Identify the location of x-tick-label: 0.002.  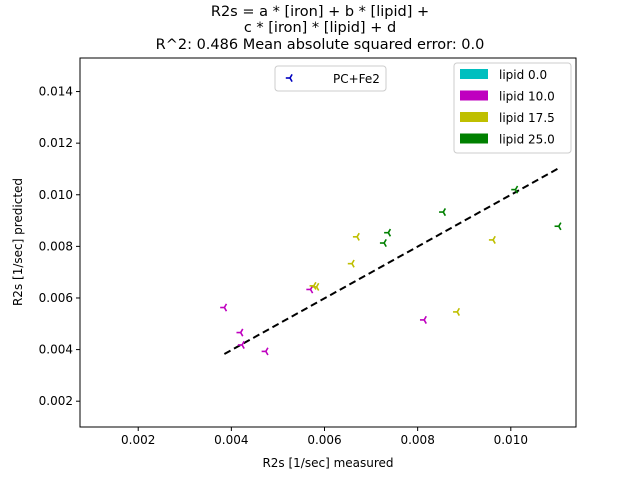
(138, 440).